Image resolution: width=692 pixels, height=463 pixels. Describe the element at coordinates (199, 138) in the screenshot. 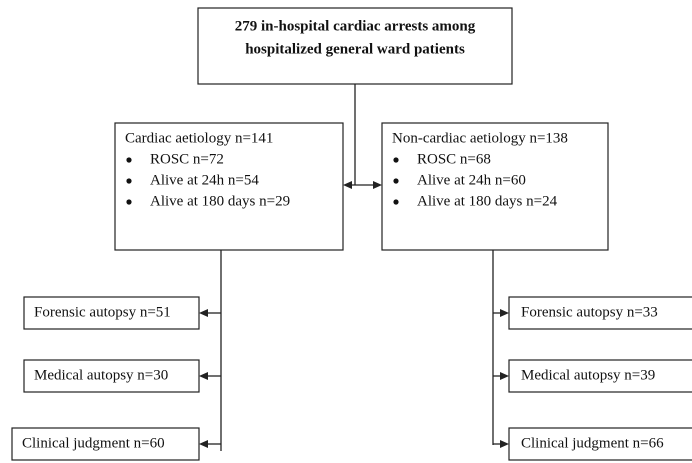

I see `branch-title: Cardiac aetiology n=141` at that location.